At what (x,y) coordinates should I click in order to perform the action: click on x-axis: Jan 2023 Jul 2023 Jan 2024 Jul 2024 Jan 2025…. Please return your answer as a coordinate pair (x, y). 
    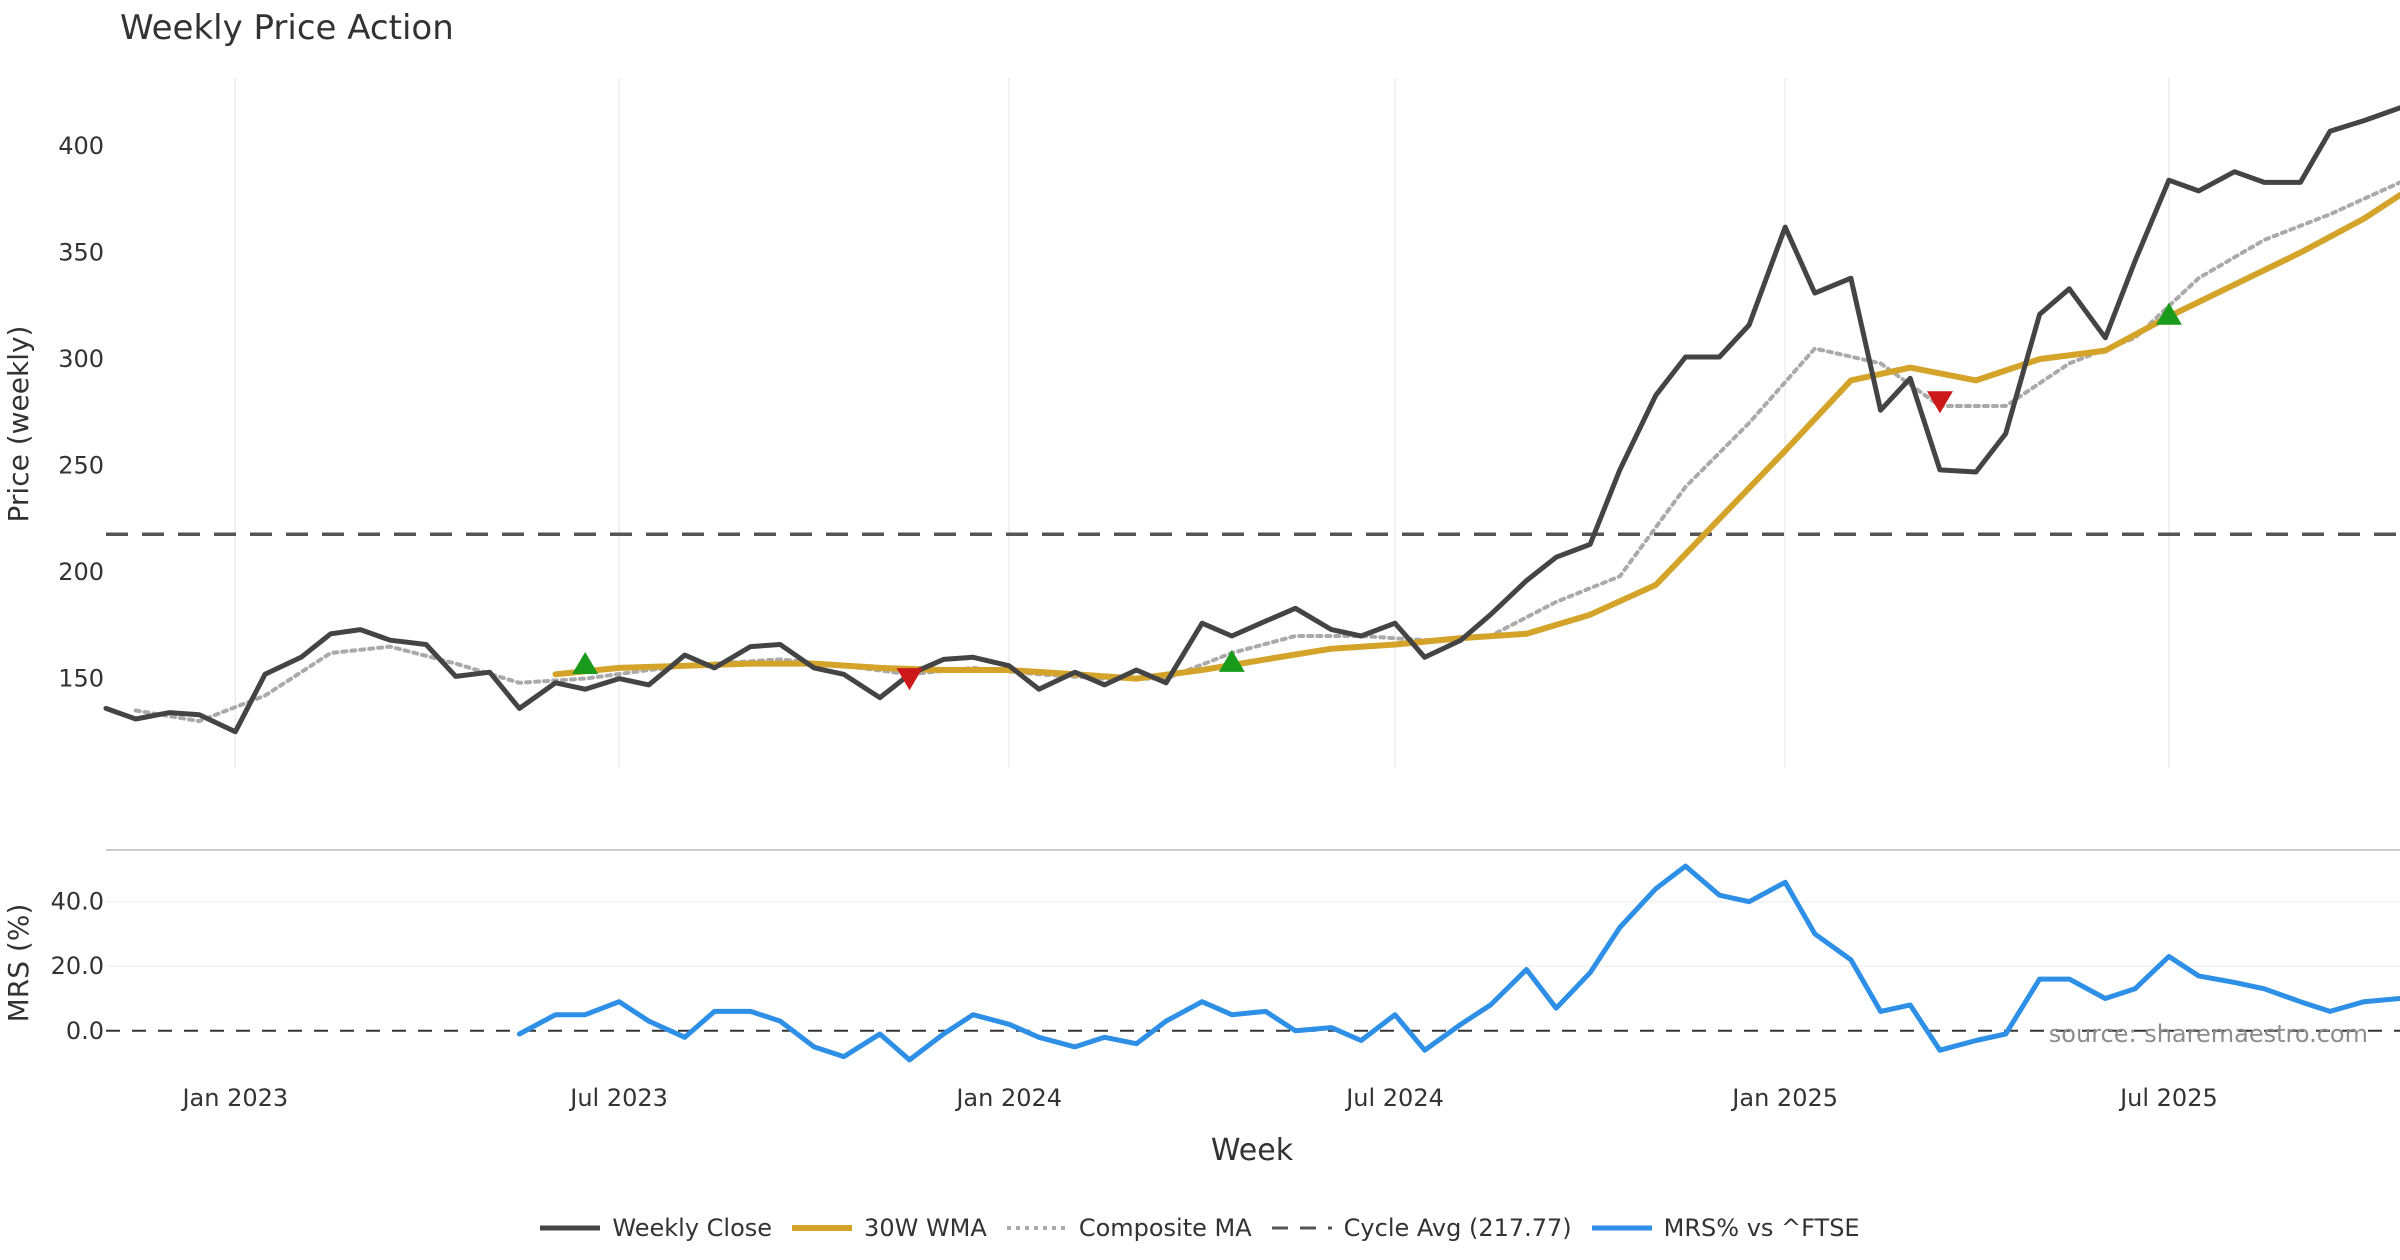
    Looking at the image, I should click on (1198, 1098).